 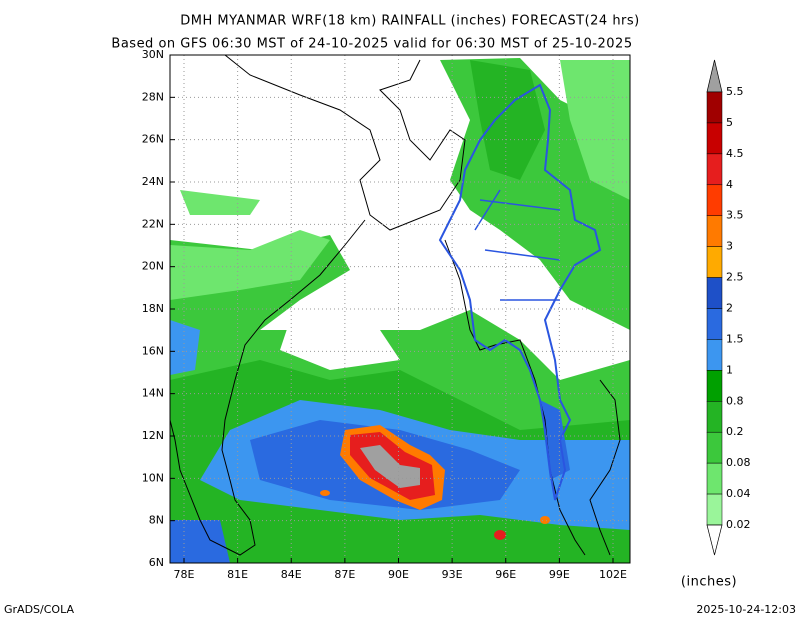 What do you see at coordinates (398, 574) in the screenshot?
I see `lon-label: 90E` at bounding box center [398, 574].